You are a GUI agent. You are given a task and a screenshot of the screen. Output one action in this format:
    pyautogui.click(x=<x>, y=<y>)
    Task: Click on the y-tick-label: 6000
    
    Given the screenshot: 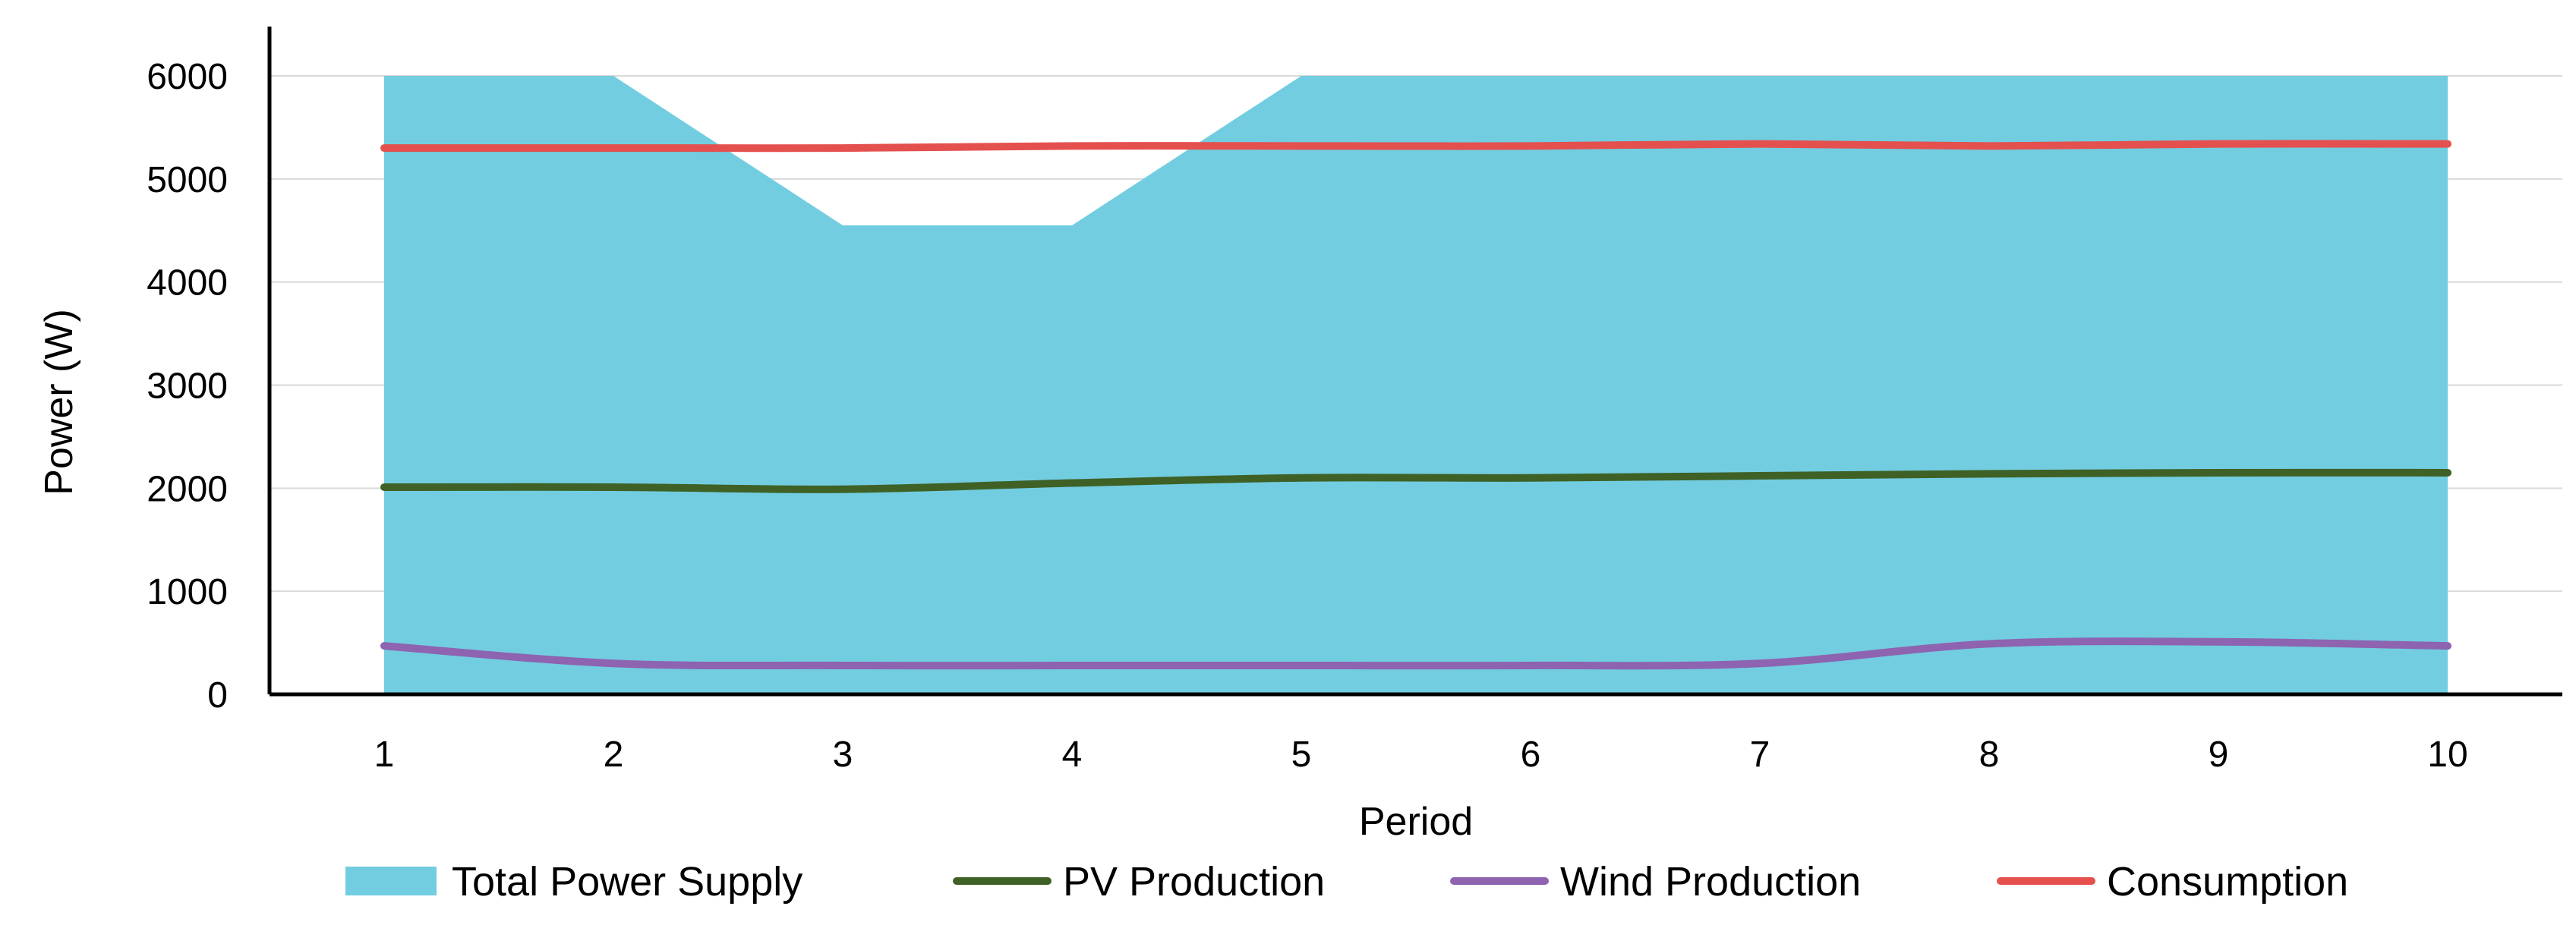 What is the action you would take?
    pyautogui.click(x=187, y=77)
    